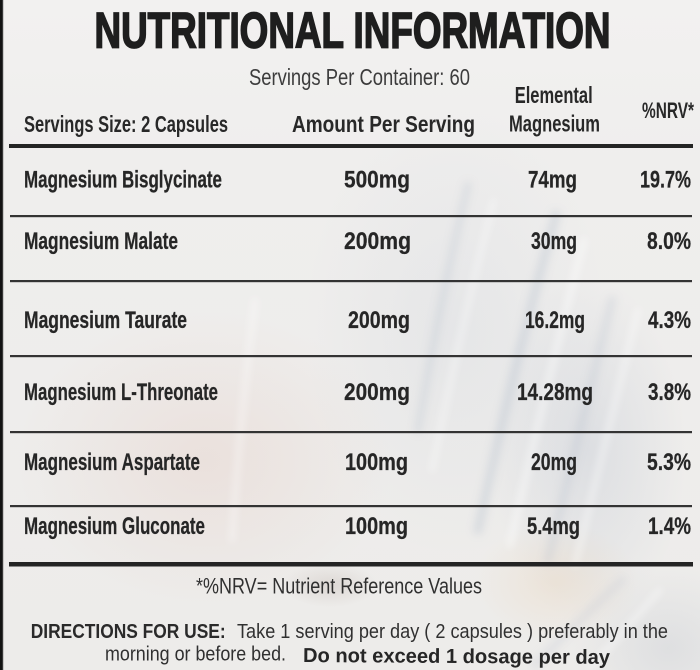 This screenshot has height=670, width=700. Describe the element at coordinates (457, 657) in the screenshot. I see `svg-text: Do not exceed 1 dosage per day` at that location.